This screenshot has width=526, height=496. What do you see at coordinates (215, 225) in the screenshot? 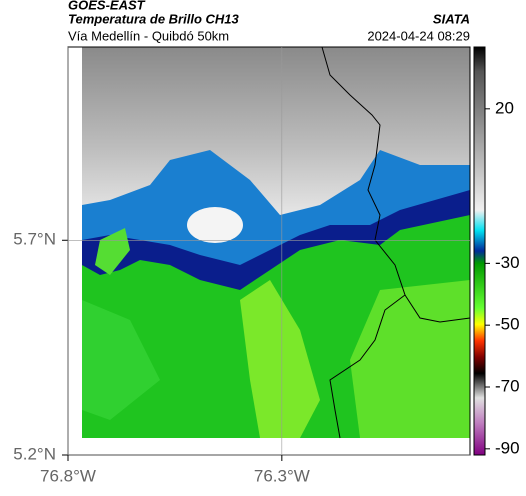
I see `cloud-top` at bounding box center [215, 225].